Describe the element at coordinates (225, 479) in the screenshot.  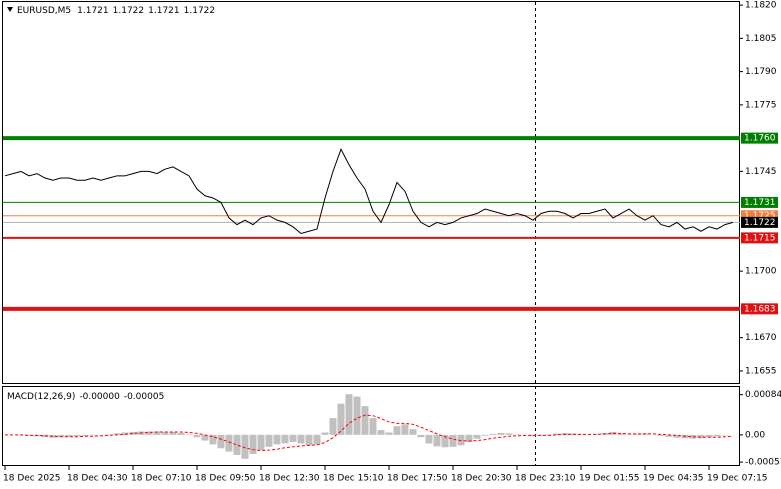
I see `x-tick-label: 18 Dec 09:50` at that location.